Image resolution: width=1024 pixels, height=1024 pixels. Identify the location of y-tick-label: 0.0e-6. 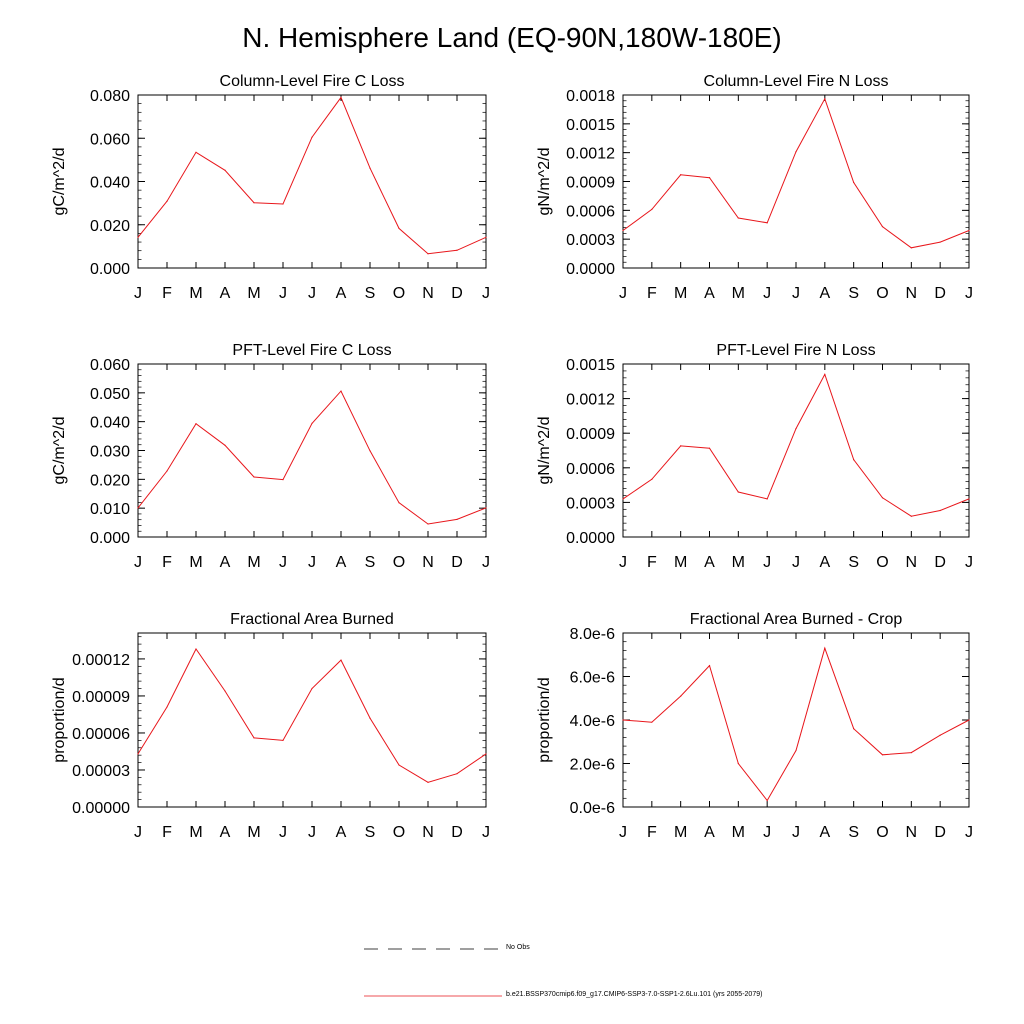
(592, 808).